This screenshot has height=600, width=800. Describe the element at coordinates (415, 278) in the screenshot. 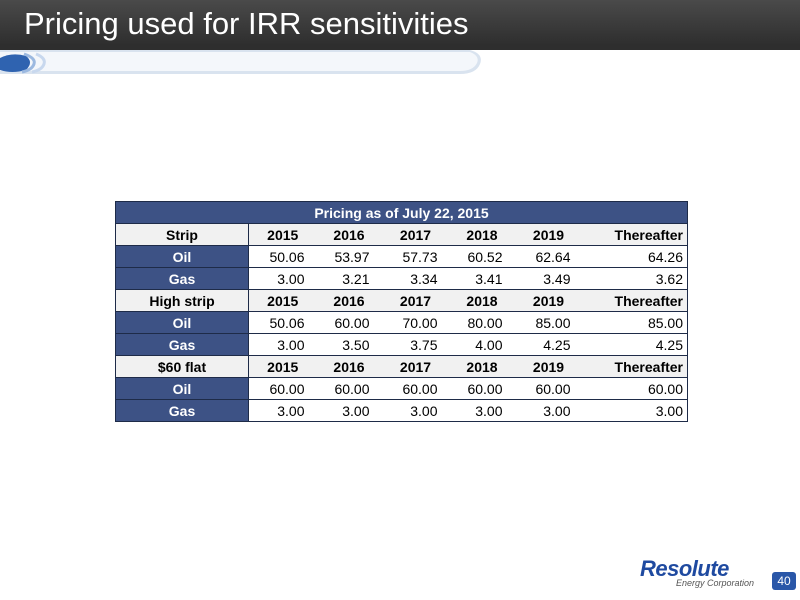

I see `price-cell: 3.34` at that location.